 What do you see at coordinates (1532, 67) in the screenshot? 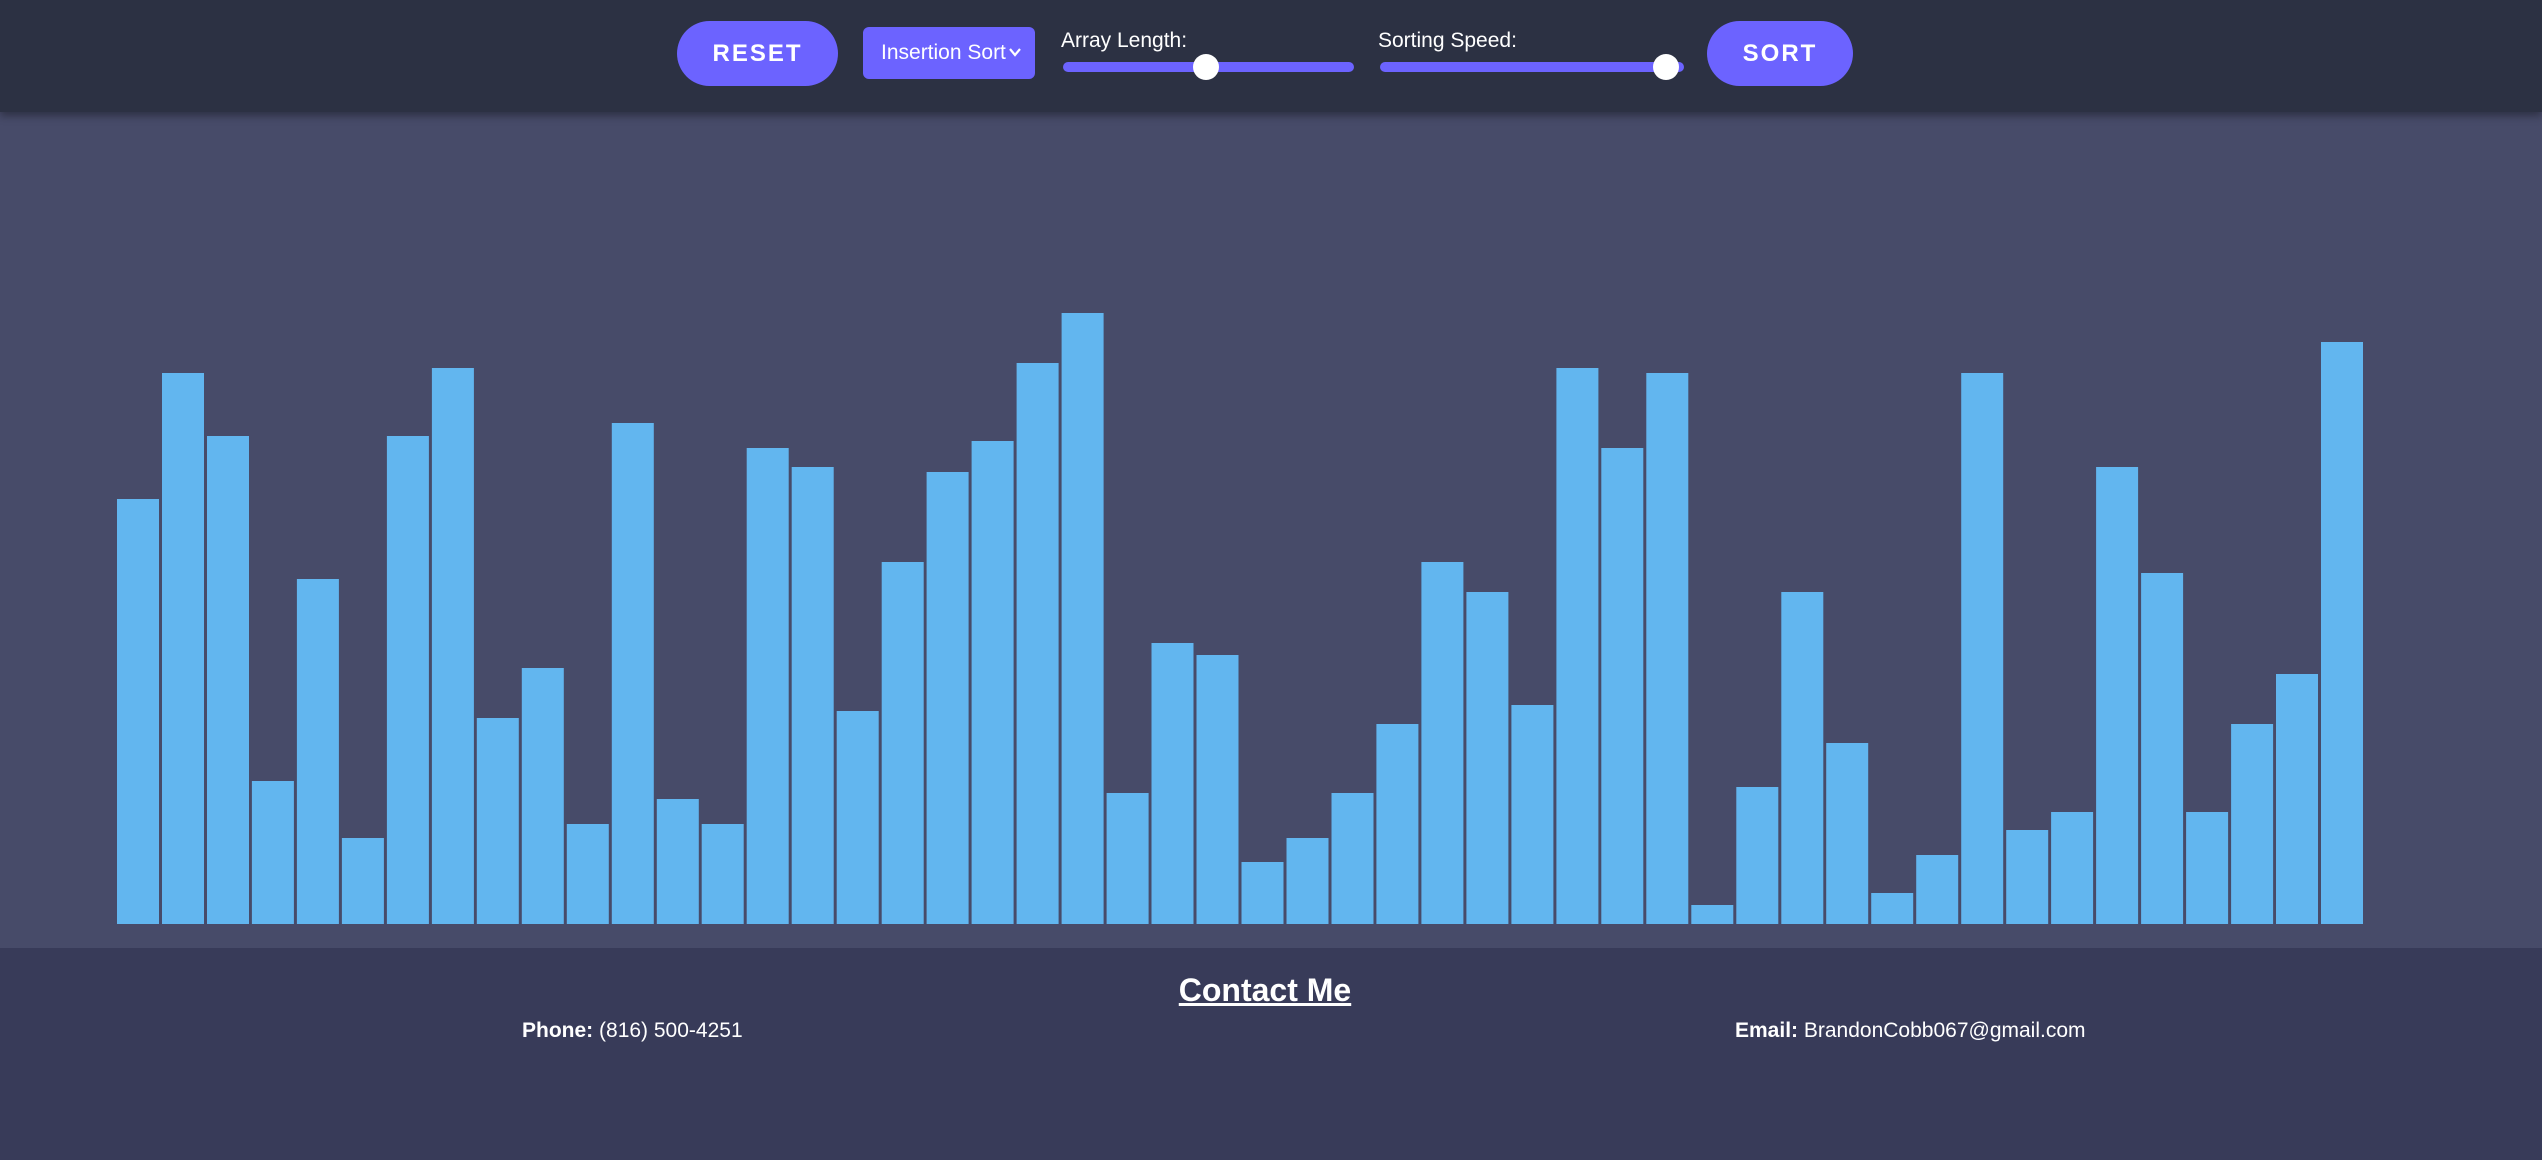
I see `sorting-speed-slider` at bounding box center [1532, 67].